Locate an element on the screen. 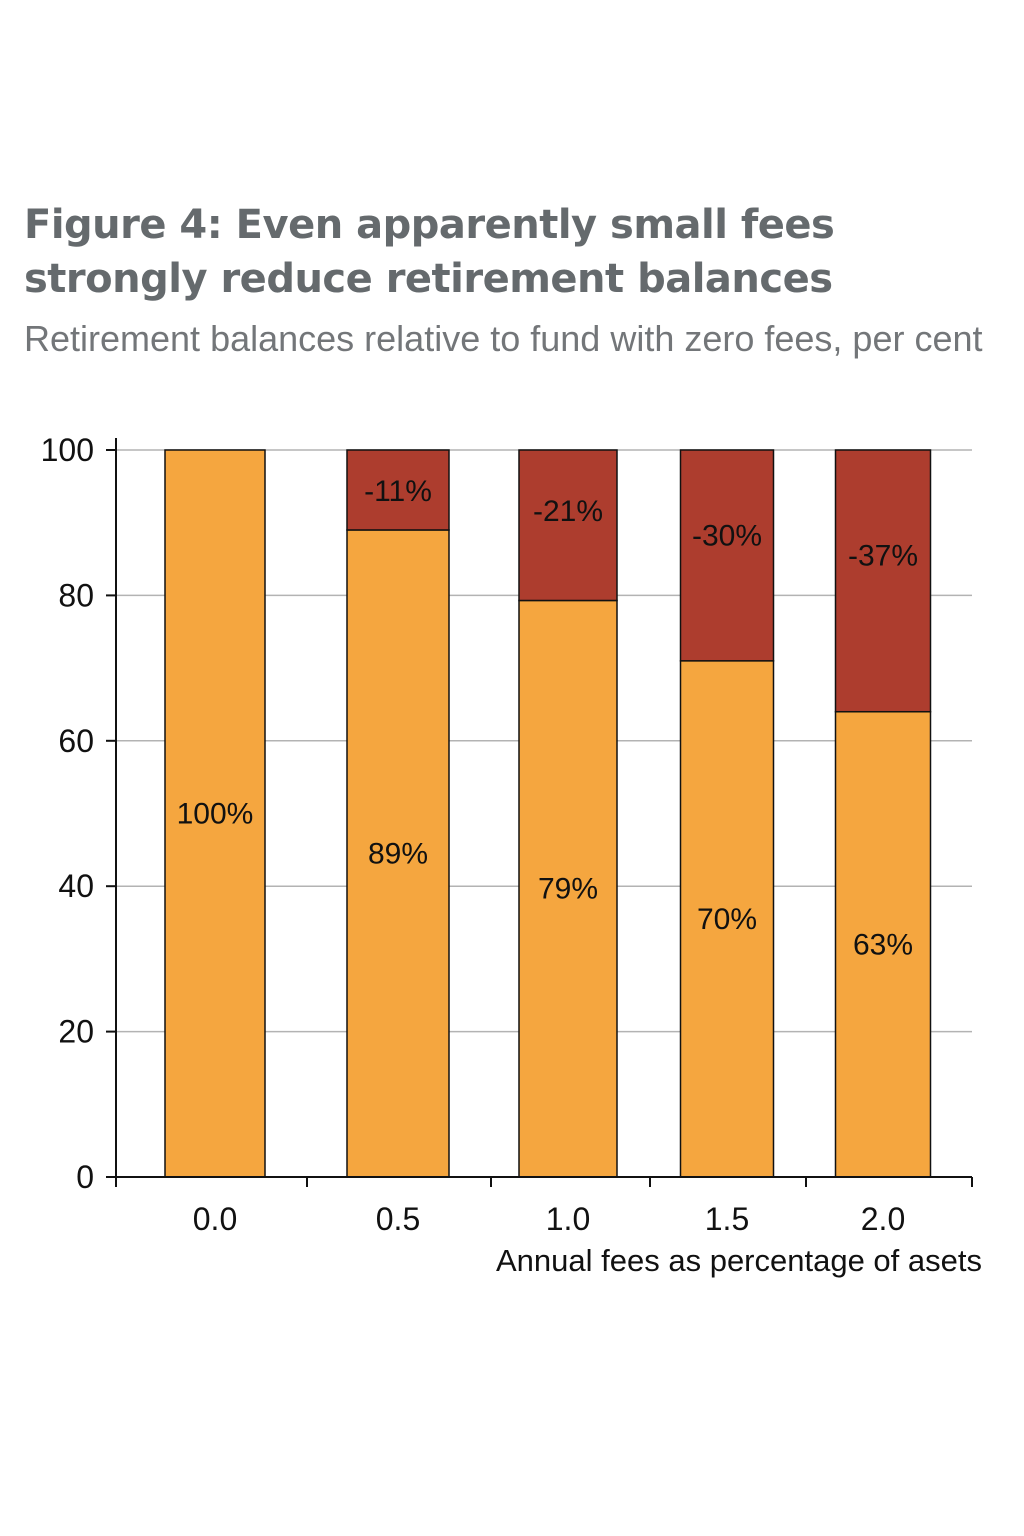  y-tick-label: 40 is located at coordinates (76, 886).